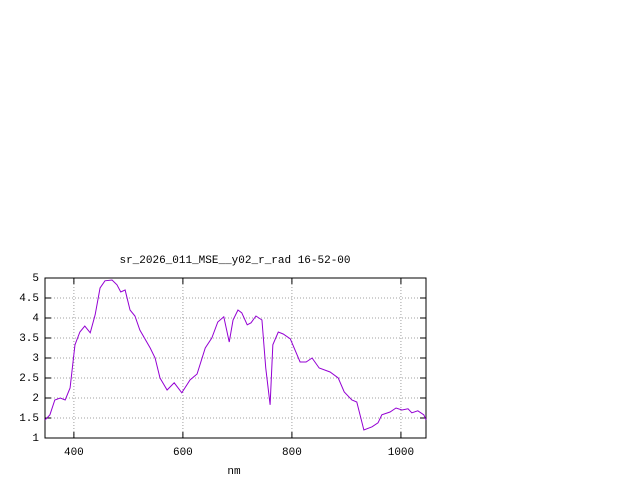 The image size is (640, 485). Describe the element at coordinates (35, 319) in the screenshot. I see `y-tick-label: 4` at that location.